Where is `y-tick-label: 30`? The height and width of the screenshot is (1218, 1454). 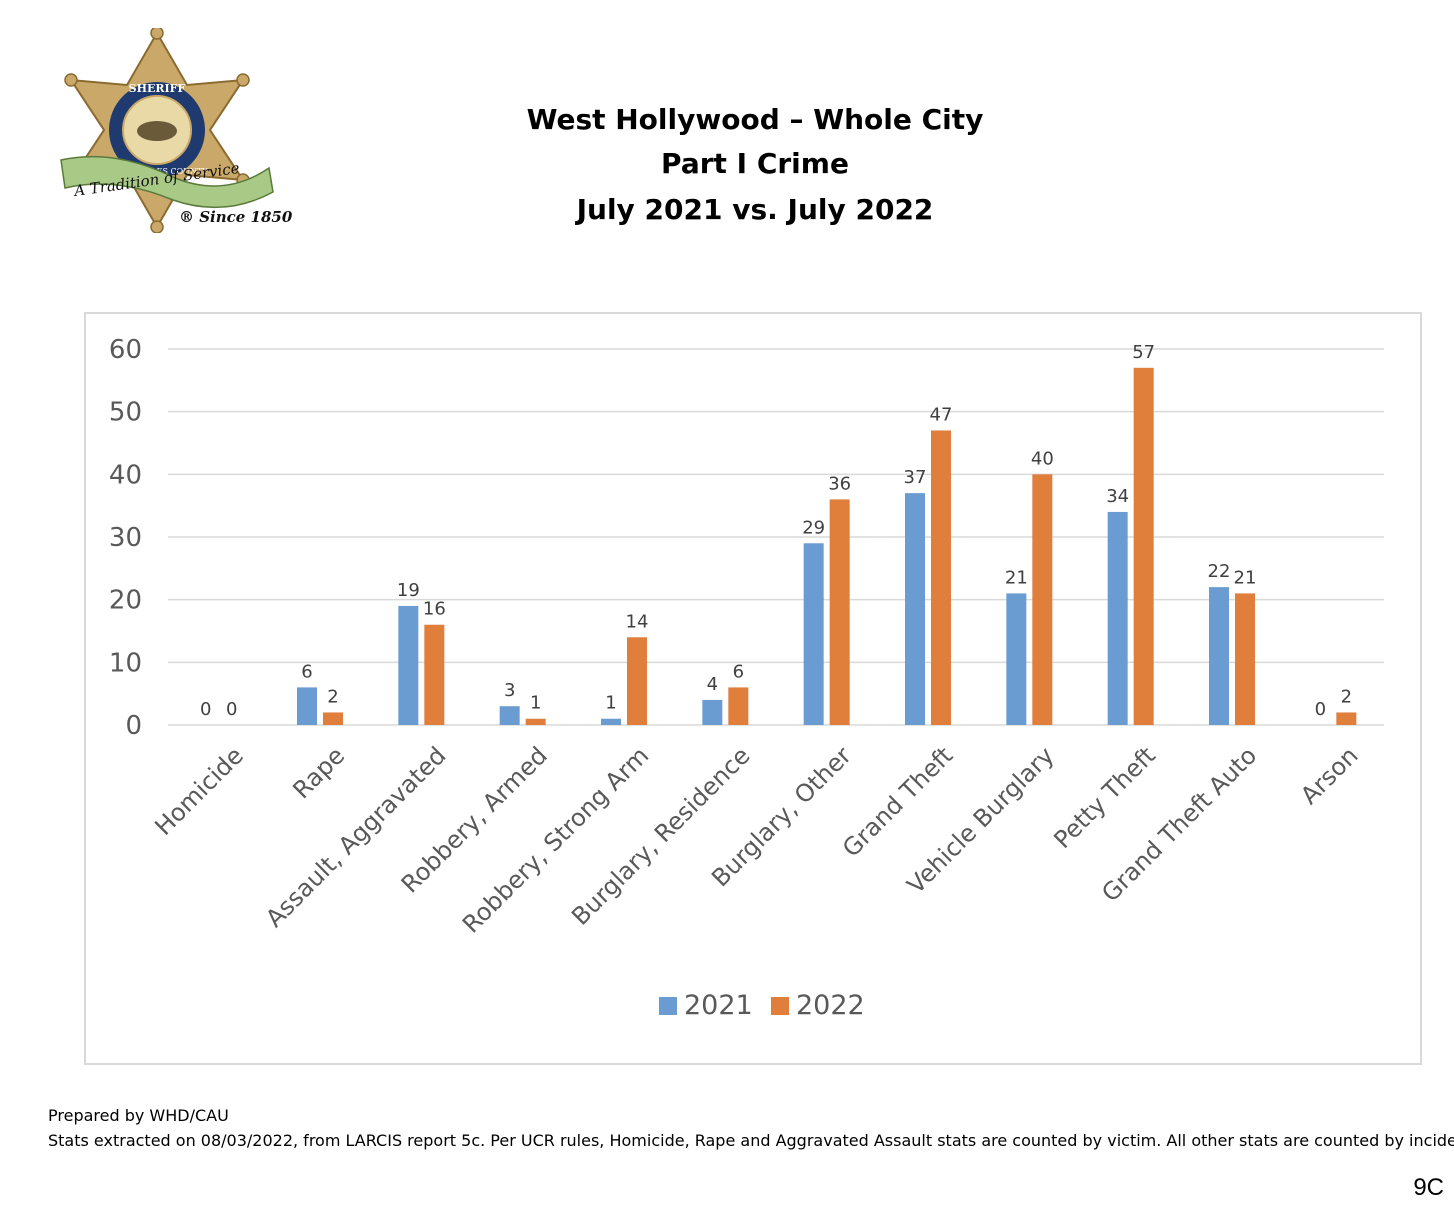
y-tick-label: 30 is located at coordinates (125, 538).